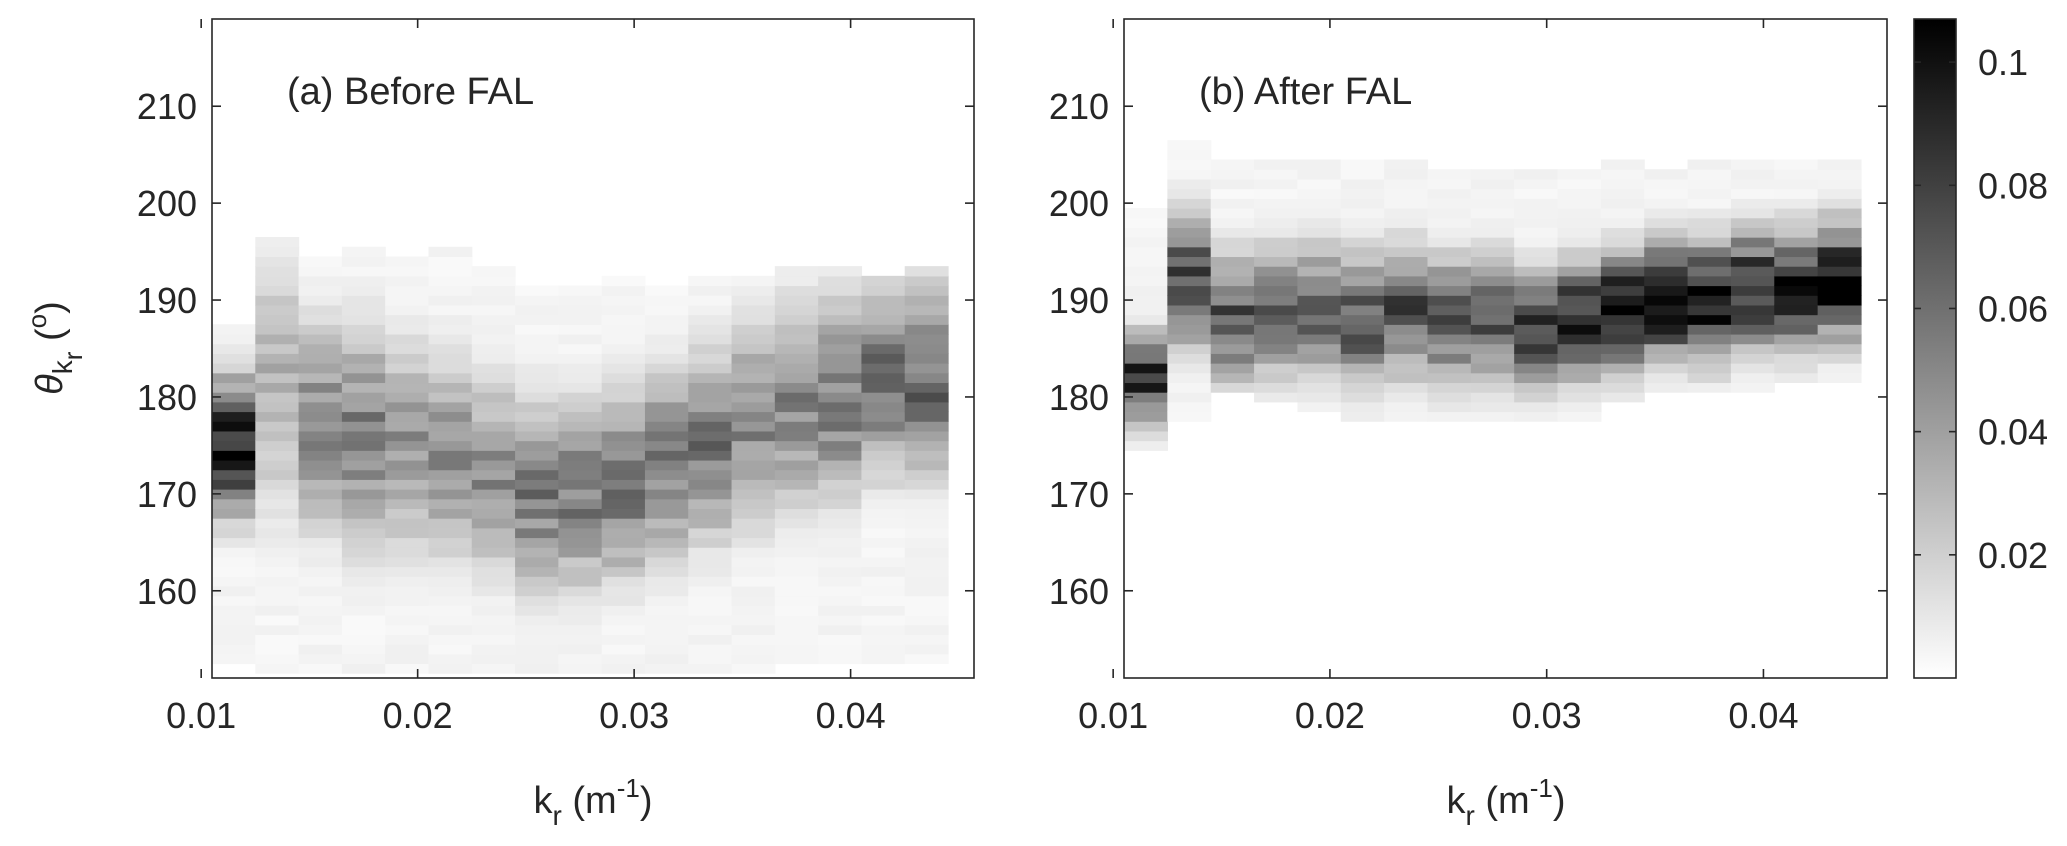 The height and width of the screenshot is (846, 2067). I want to click on y-tick-label: 200, so click(167, 203).